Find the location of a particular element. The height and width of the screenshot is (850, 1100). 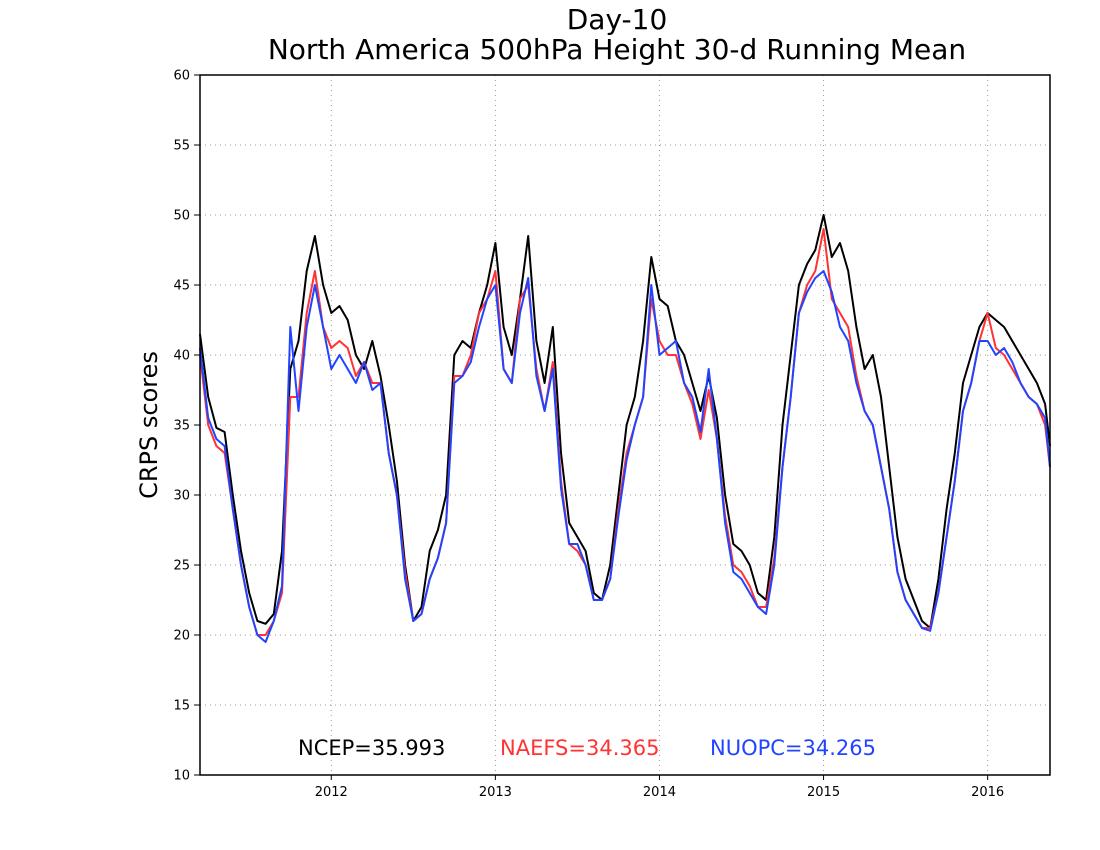

y-tick-label: 15 is located at coordinates (181, 706).